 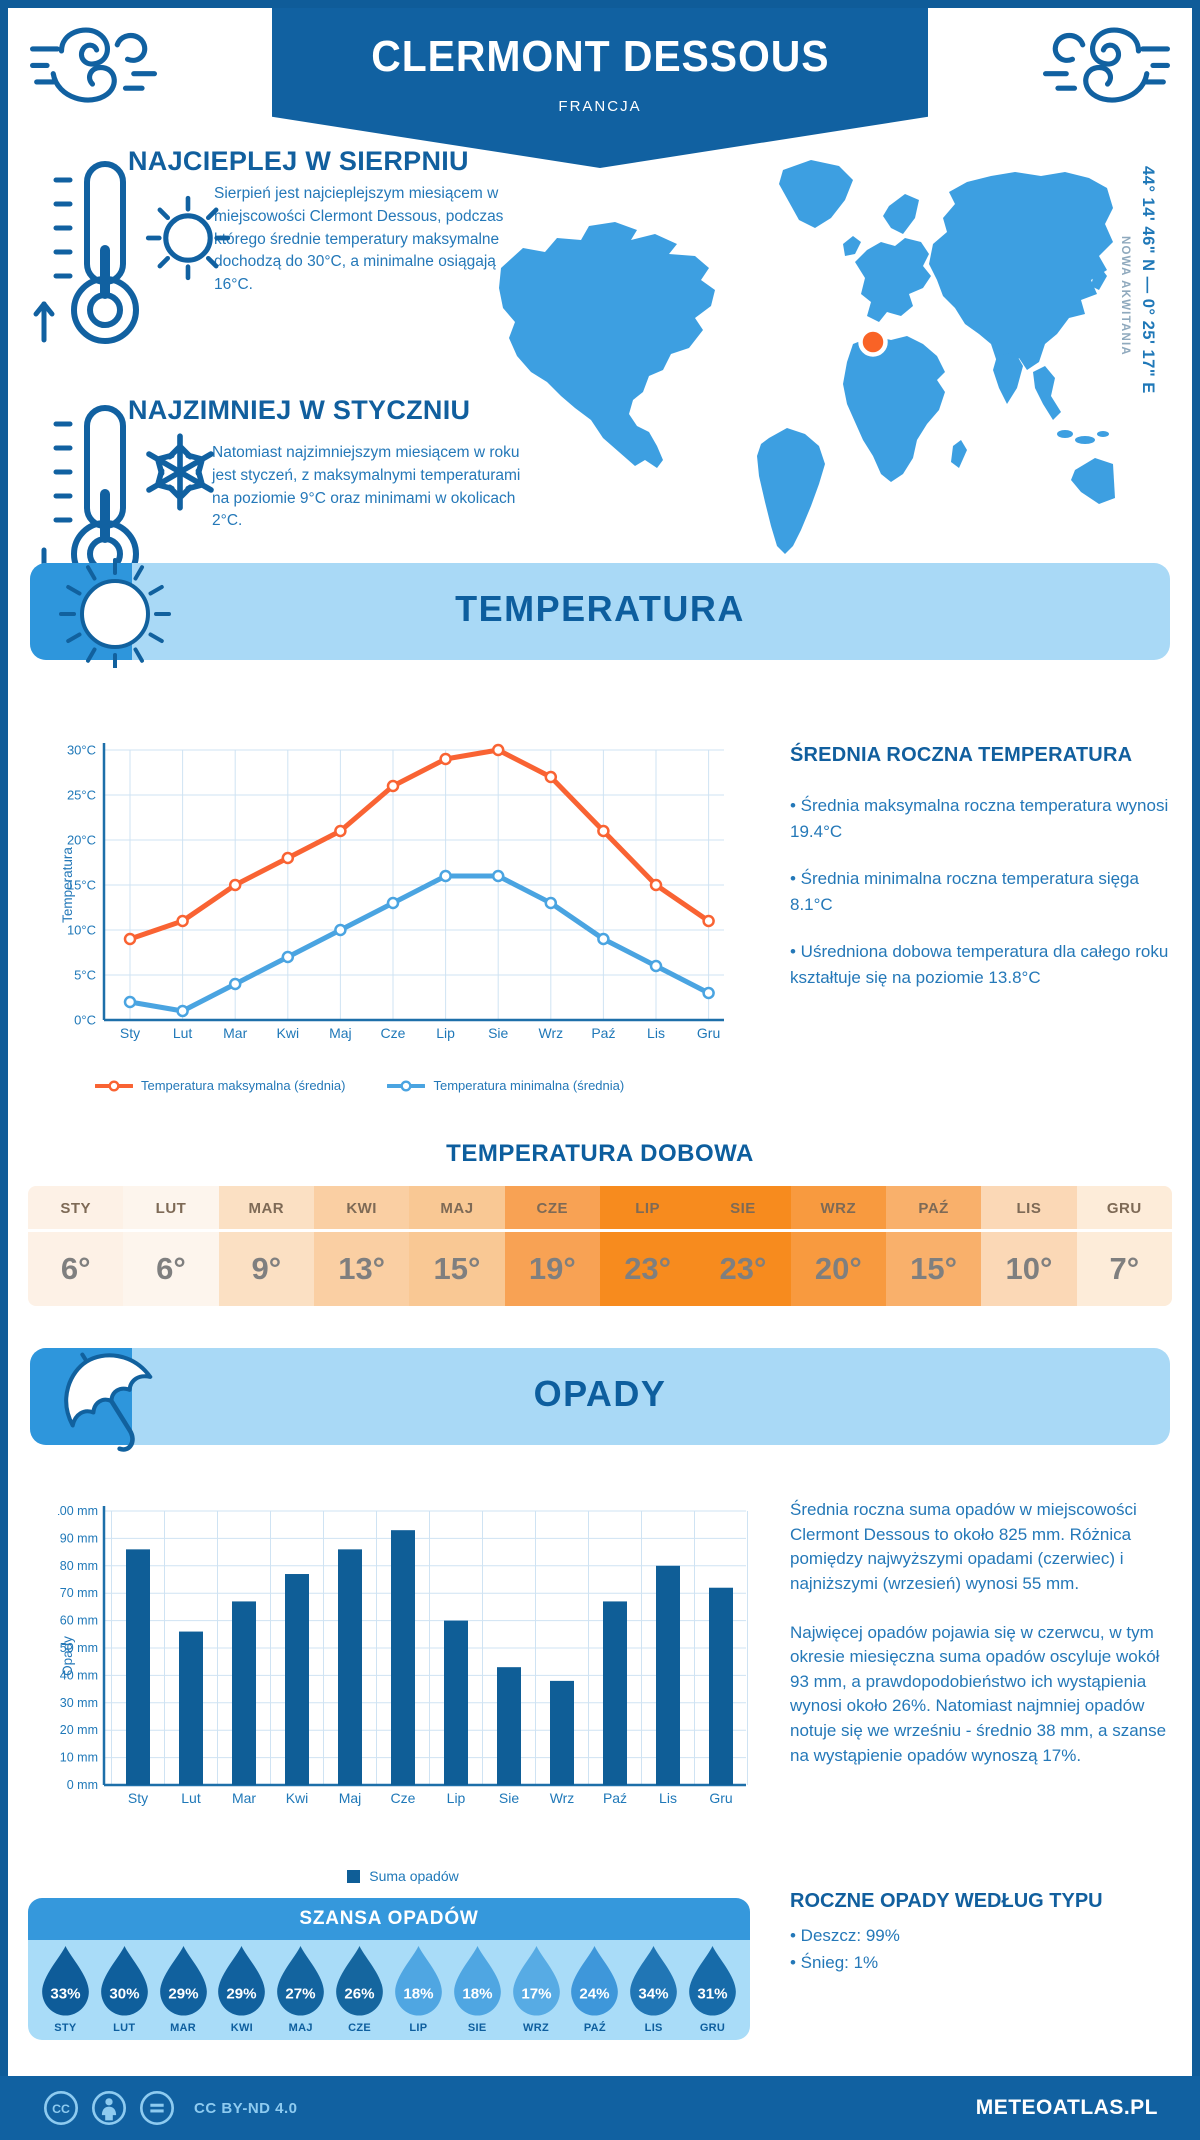 What do you see at coordinates (595, 1992) in the screenshot?
I see `droplet-column: 24% PAŹ` at bounding box center [595, 1992].